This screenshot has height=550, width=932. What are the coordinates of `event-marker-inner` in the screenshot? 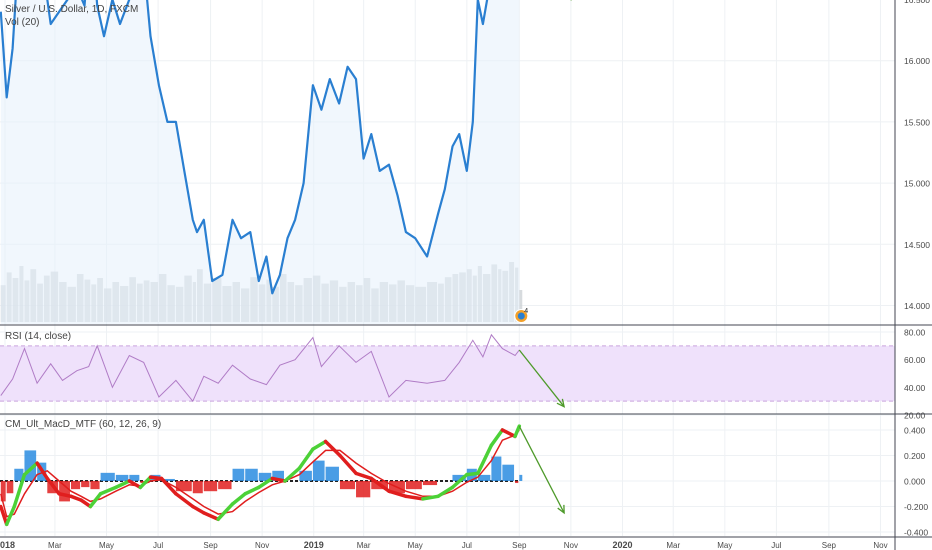 It's located at (521, 316).